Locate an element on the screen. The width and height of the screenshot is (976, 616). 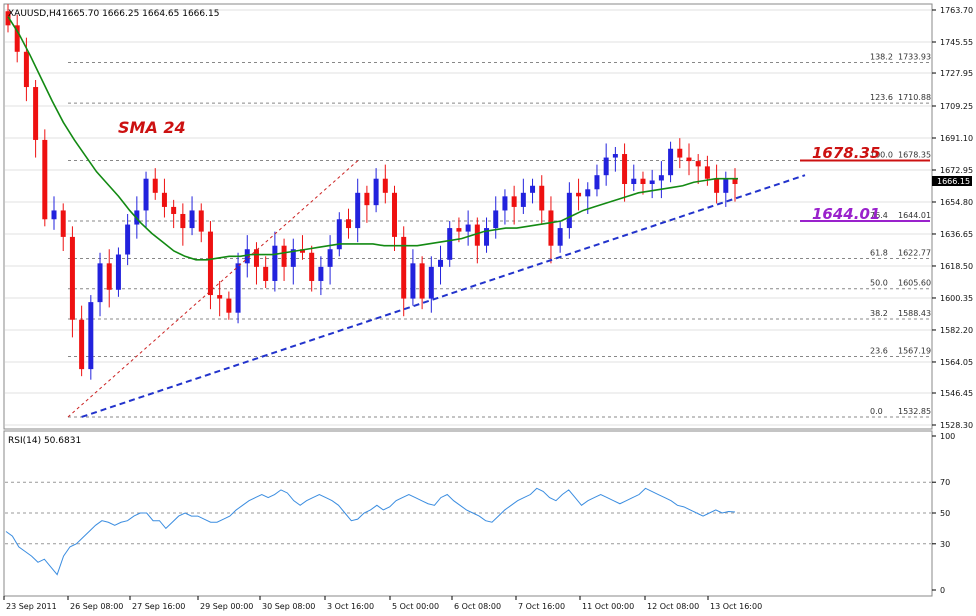
price-tick-label: 1582.20 is located at coordinates (956, 330).